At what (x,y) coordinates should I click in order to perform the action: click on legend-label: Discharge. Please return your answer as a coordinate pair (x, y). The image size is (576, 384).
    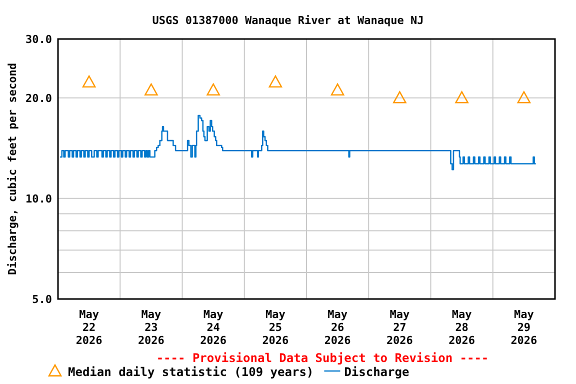
    Looking at the image, I should click on (377, 372).